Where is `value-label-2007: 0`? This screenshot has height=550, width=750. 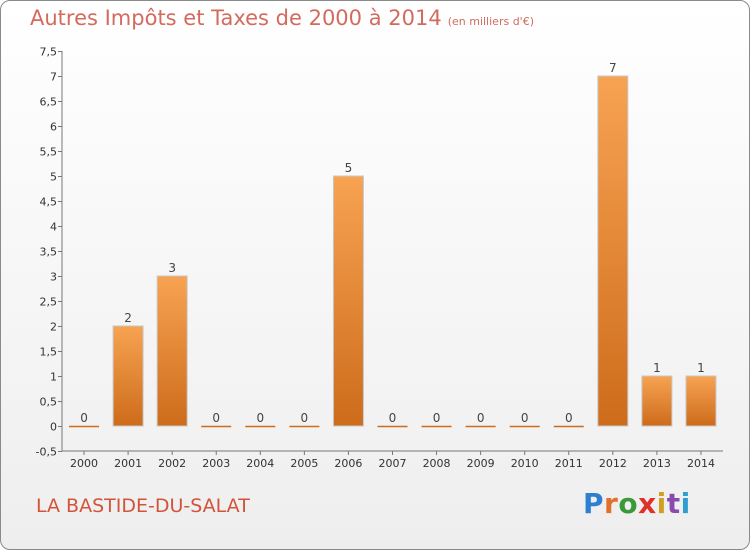
value-label-2007: 0 is located at coordinates (393, 418).